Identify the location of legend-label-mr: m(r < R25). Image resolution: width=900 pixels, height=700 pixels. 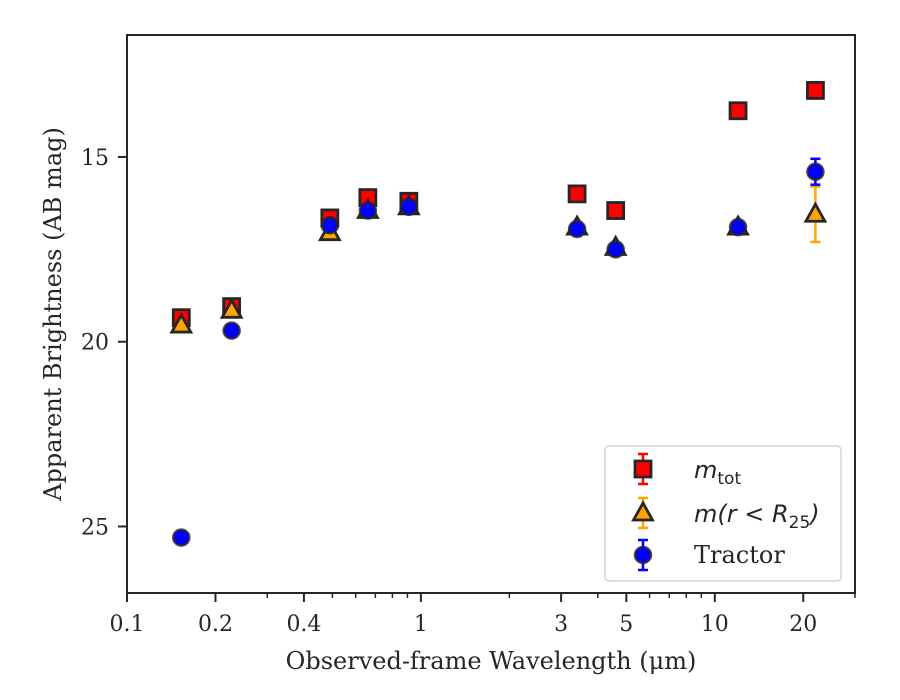
(757, 516).